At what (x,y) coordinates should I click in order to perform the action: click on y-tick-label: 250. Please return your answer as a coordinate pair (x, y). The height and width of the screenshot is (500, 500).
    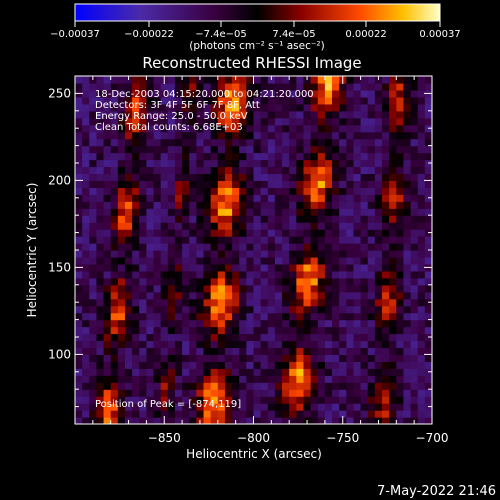
    Looking at the image, I should click on (59, 93).